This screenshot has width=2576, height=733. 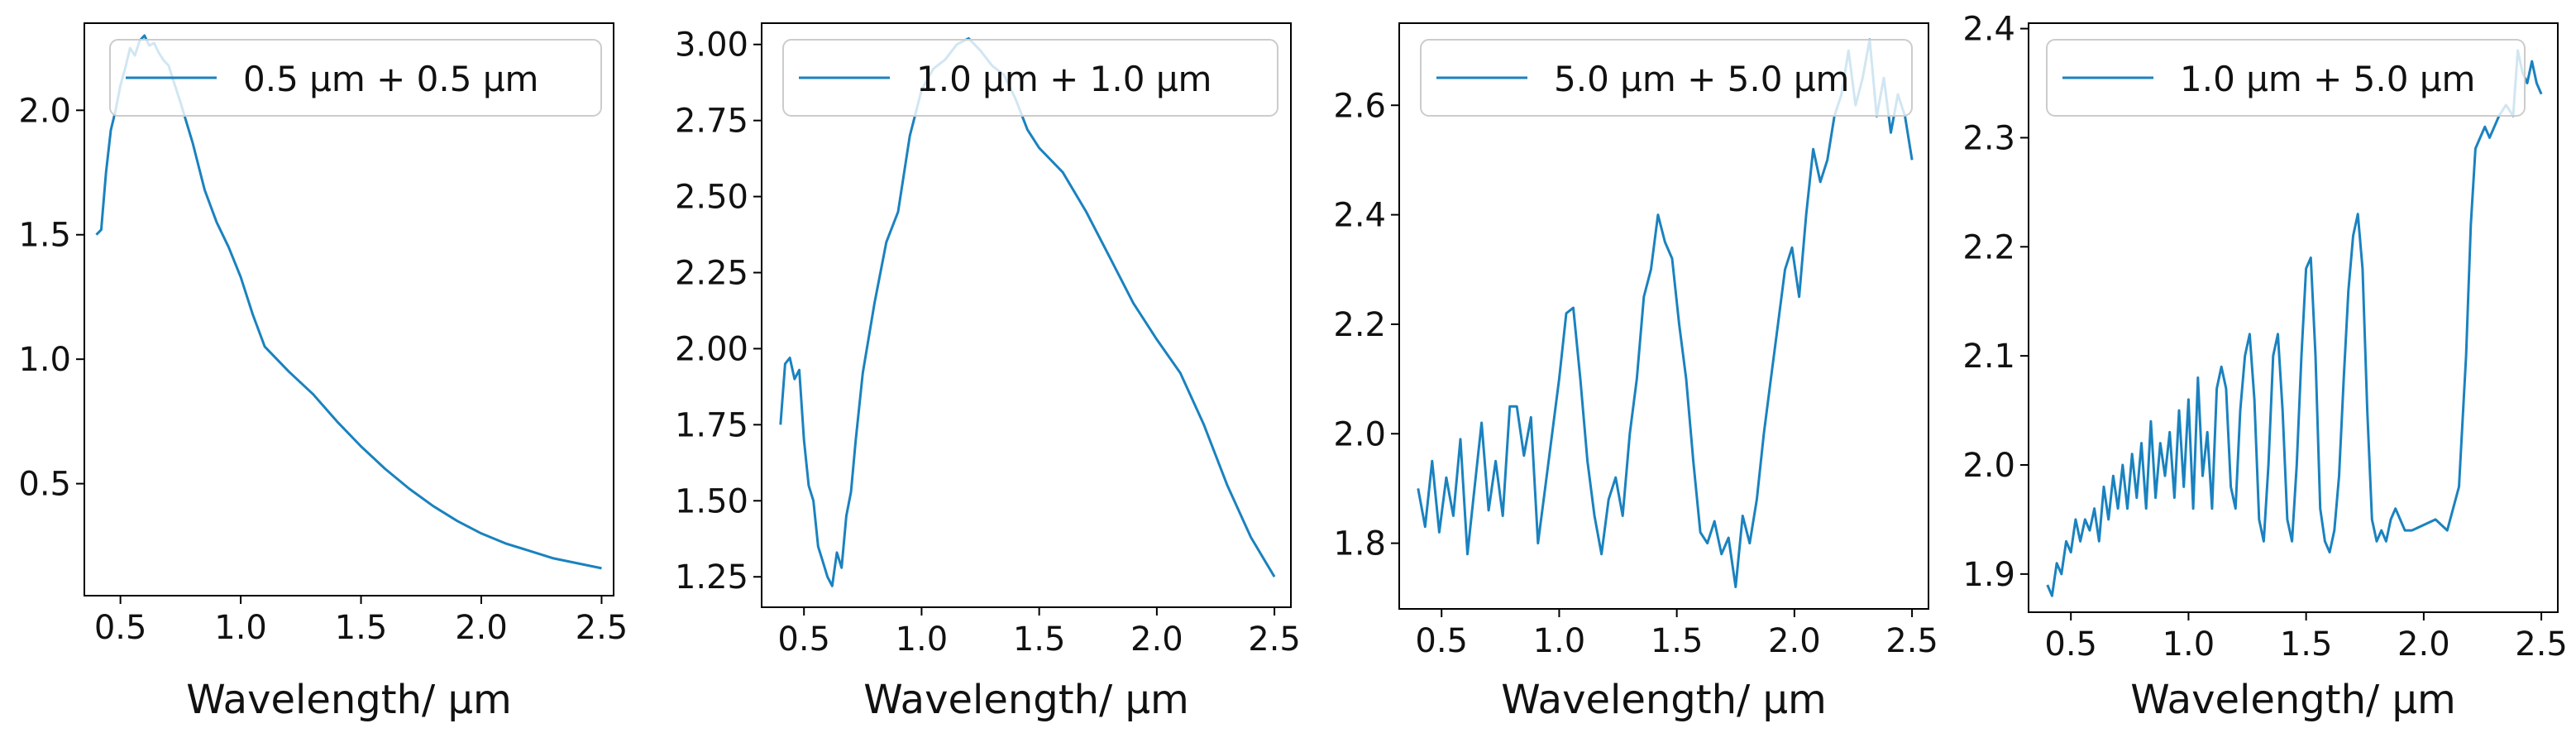 I want to click on legend: 1.0 μm + 1.0 μm, so click(x=1030, y=78).